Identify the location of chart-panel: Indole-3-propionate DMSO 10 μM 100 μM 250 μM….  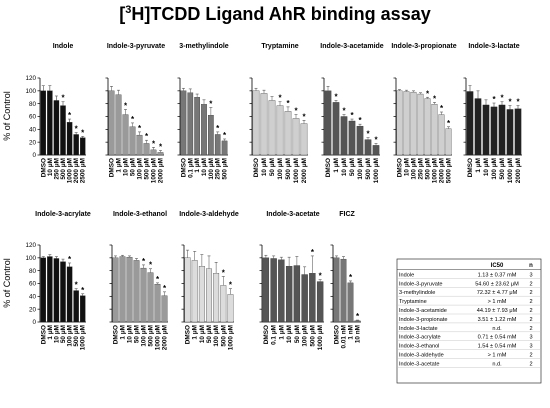
(423, 113).